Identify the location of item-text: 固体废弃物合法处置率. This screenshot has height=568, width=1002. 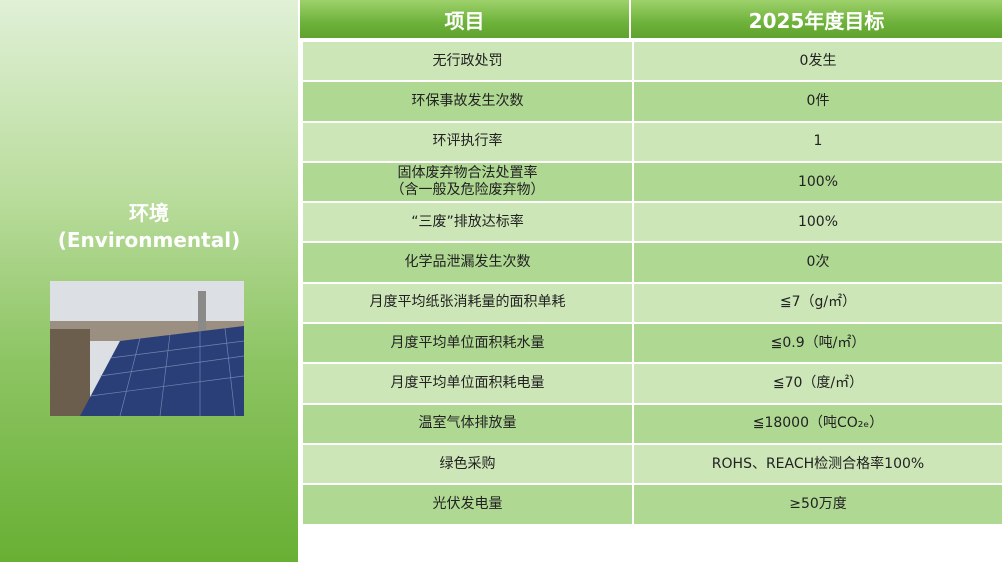
(467, 173).